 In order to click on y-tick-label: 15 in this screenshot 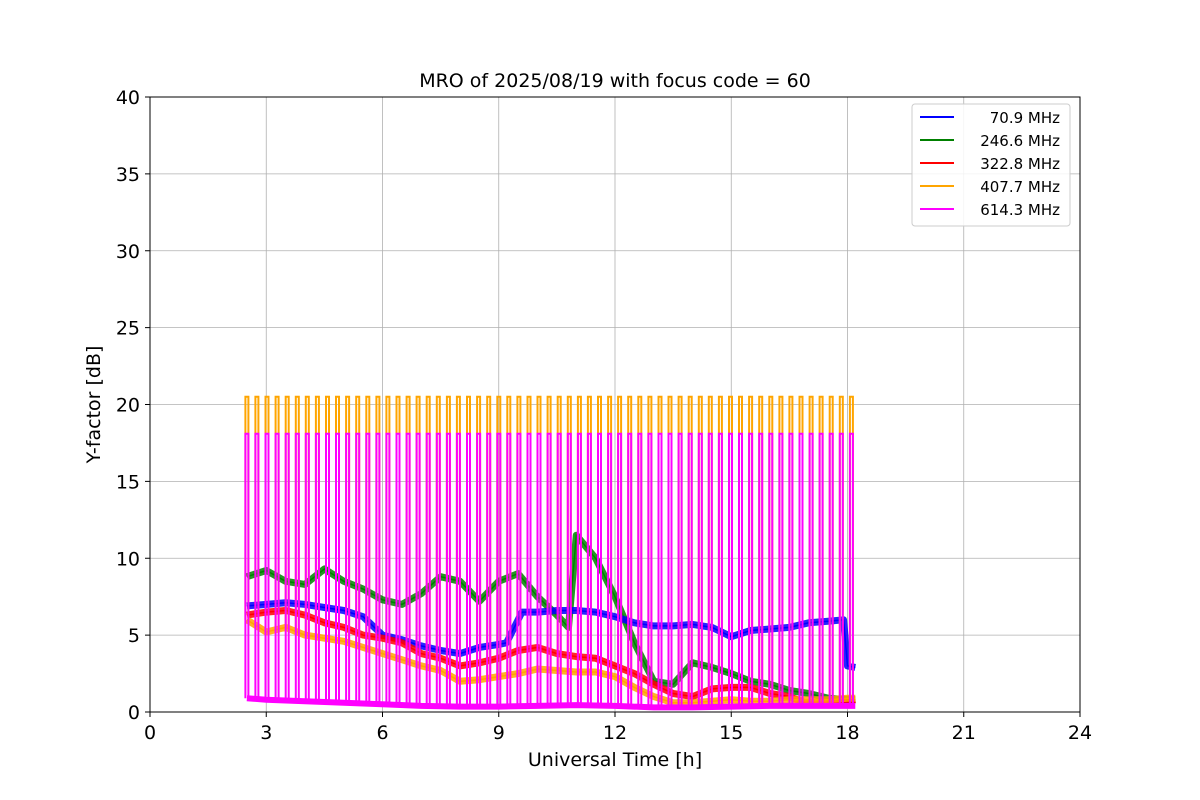, I will do `click(128, 482)`.